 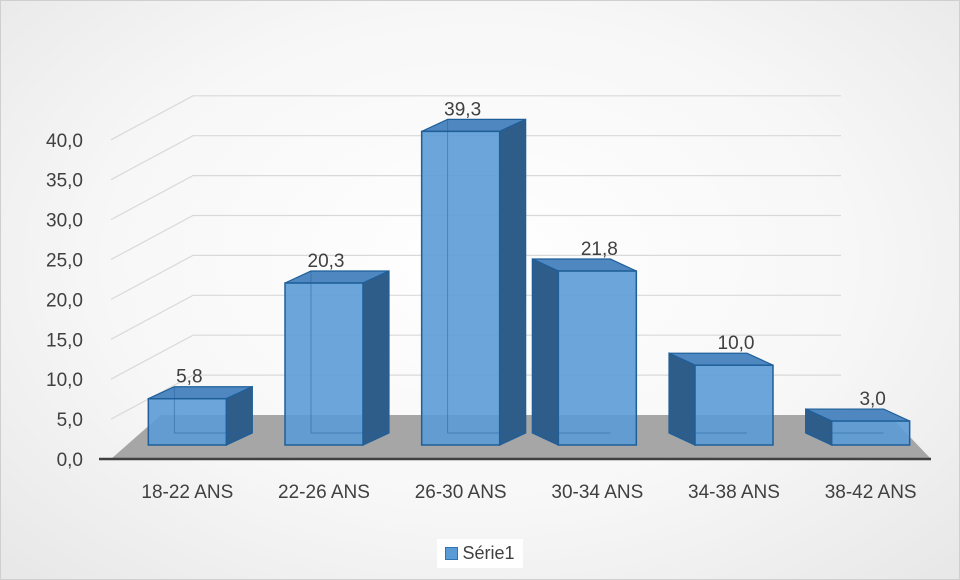 I want to click on data-label: 39,3, so click(x=462, y=109).